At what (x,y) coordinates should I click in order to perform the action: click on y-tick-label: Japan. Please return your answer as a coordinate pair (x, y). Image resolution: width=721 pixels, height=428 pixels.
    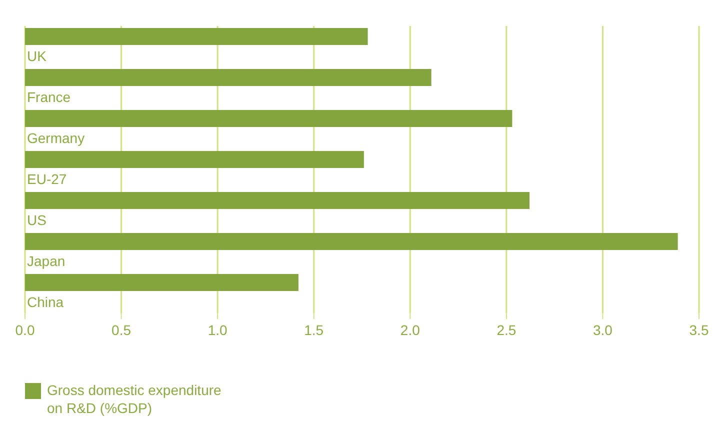
    Looking at the image, I should click on (46, 261).